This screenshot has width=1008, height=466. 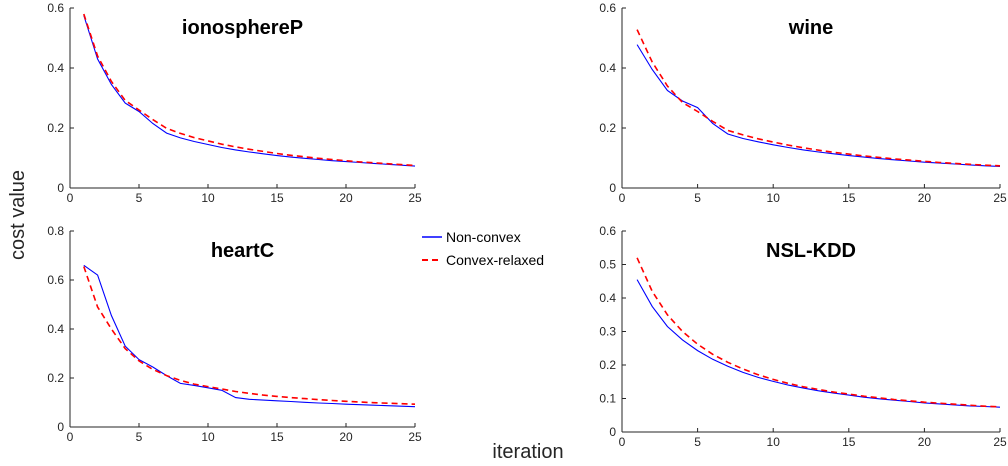 What do you see at coordinates (495, 260) in the screenshot?
I see `legend-label-convex-relaxed: Convex-relaxed` at bounding box center [495, 260].